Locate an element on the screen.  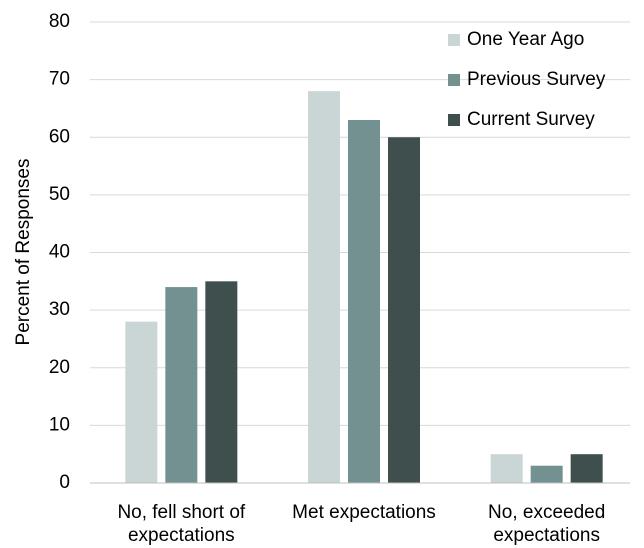
y-tick-label: 80 is located at coordinates (59, 21).